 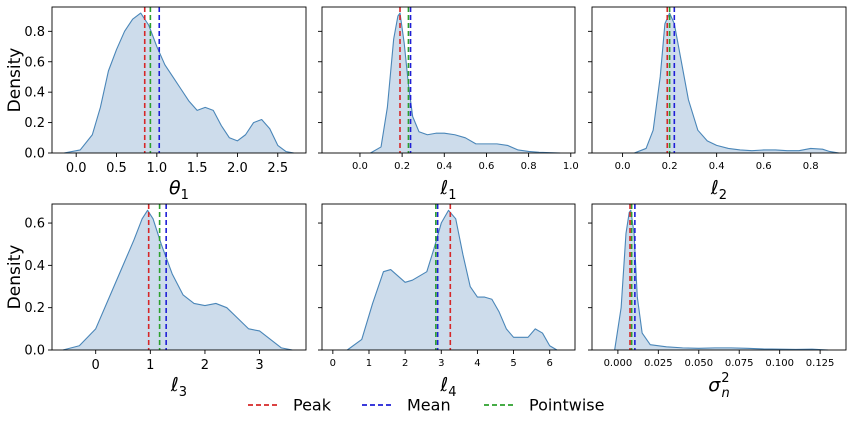 I want to click on x-tick-label: 5, so click(x=513, y=363).